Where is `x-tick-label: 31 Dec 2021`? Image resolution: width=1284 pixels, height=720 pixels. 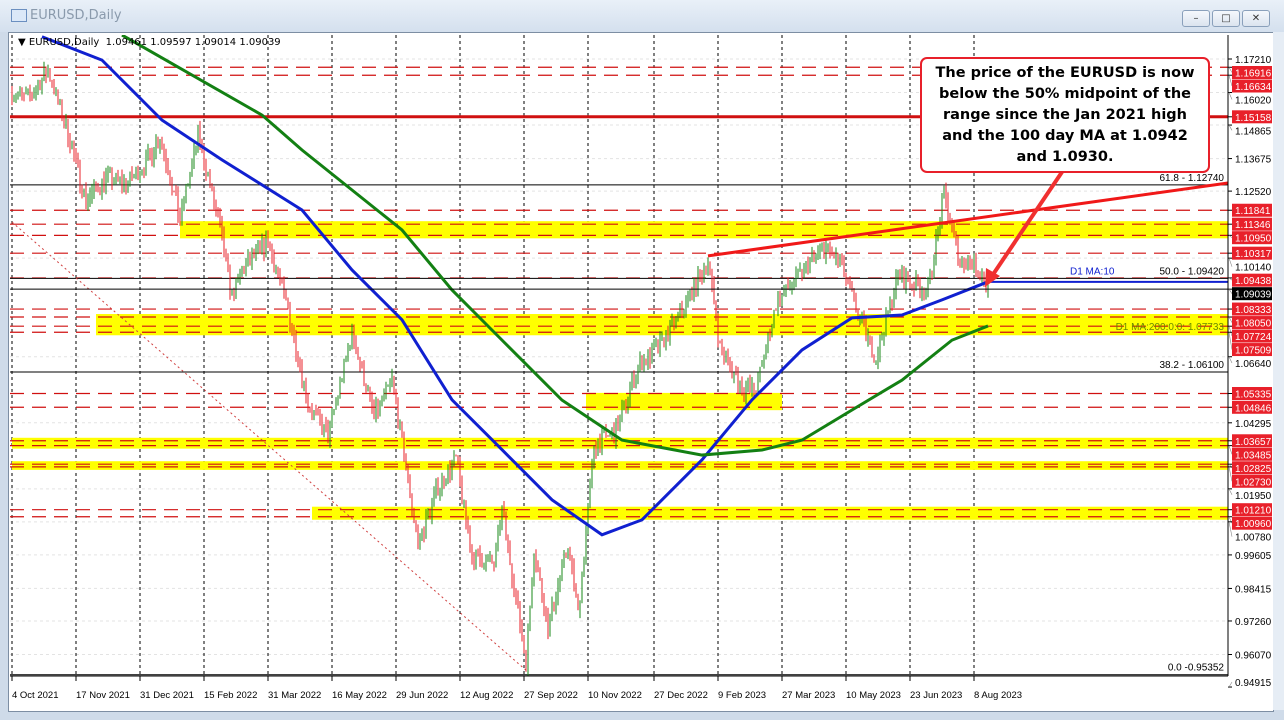 x-tick-label: 31 Dec 2021 is located at coordinates (167, 695).